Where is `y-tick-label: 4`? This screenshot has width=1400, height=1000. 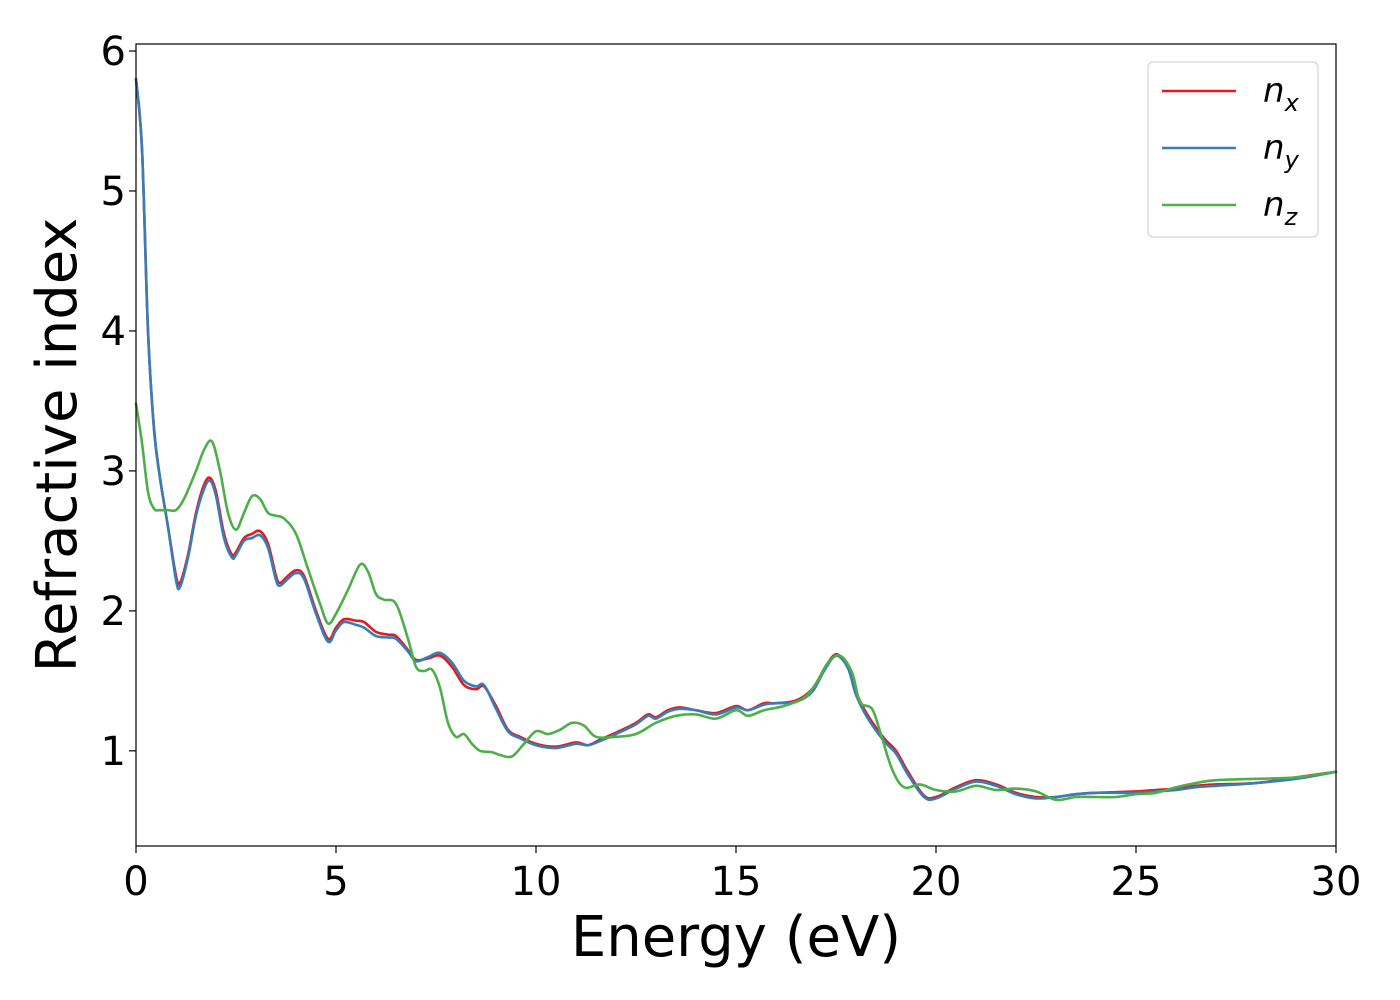
y-tick-label: 4 is located at coordinates (113, 332).